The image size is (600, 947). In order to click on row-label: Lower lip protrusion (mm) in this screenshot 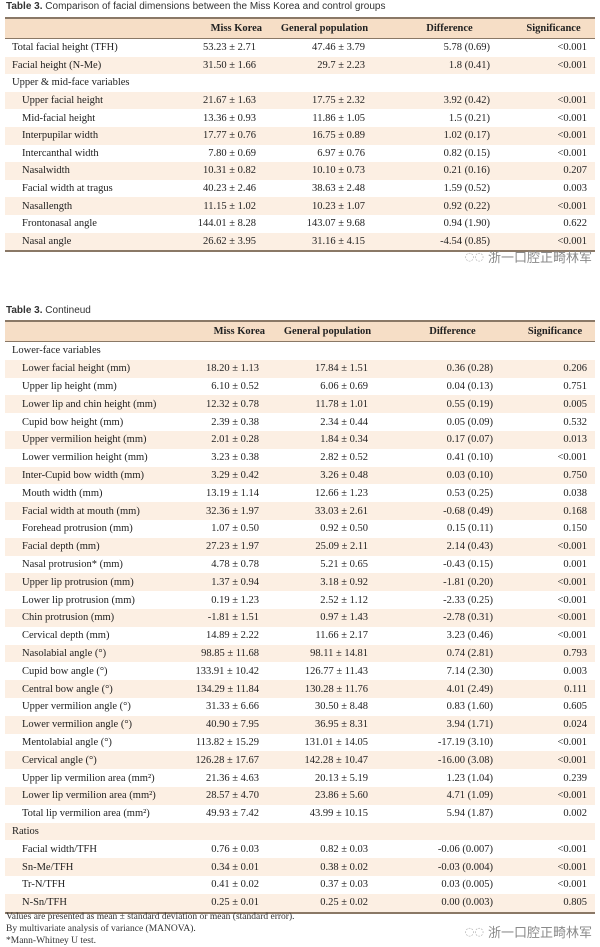, I will do `click(78, 600)`.